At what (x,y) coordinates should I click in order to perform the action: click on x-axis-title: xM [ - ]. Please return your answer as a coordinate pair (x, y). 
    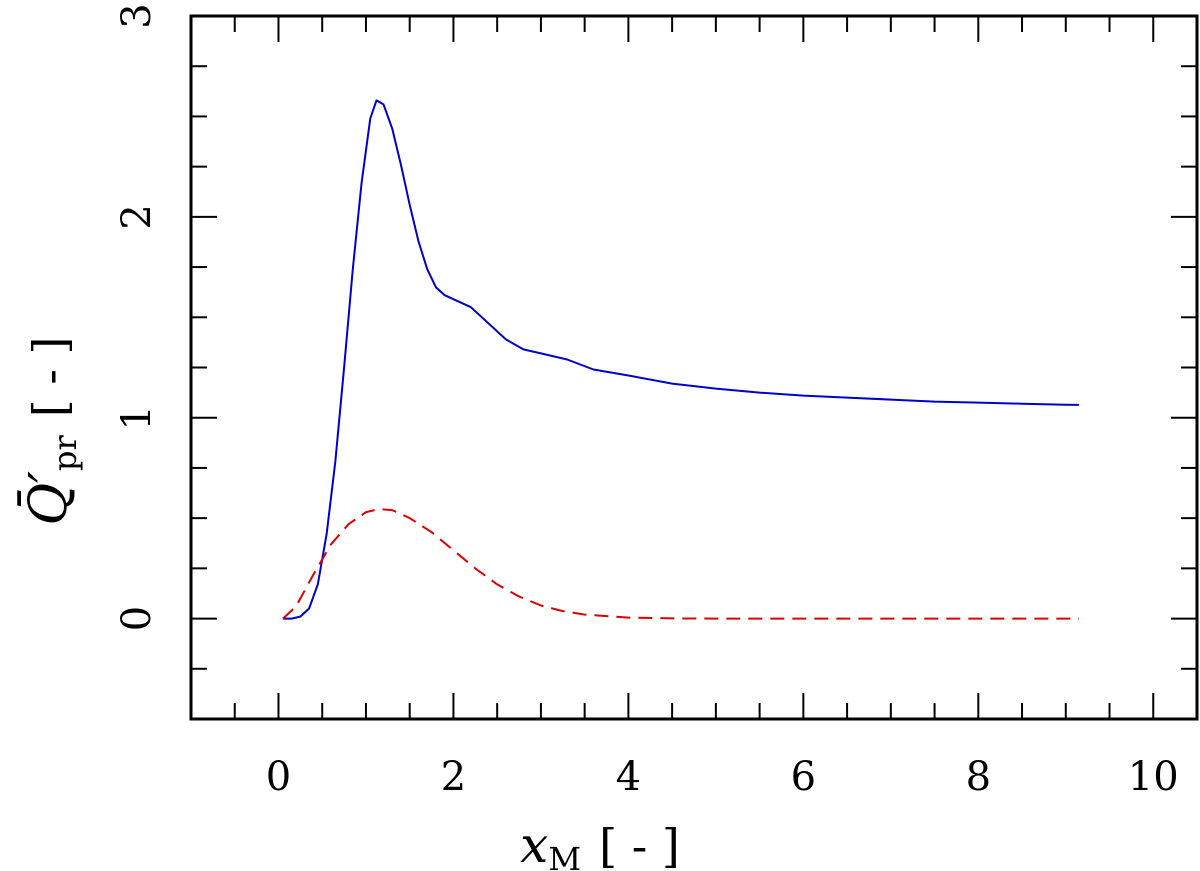
    Looking at the image, I should click on (600, 843).